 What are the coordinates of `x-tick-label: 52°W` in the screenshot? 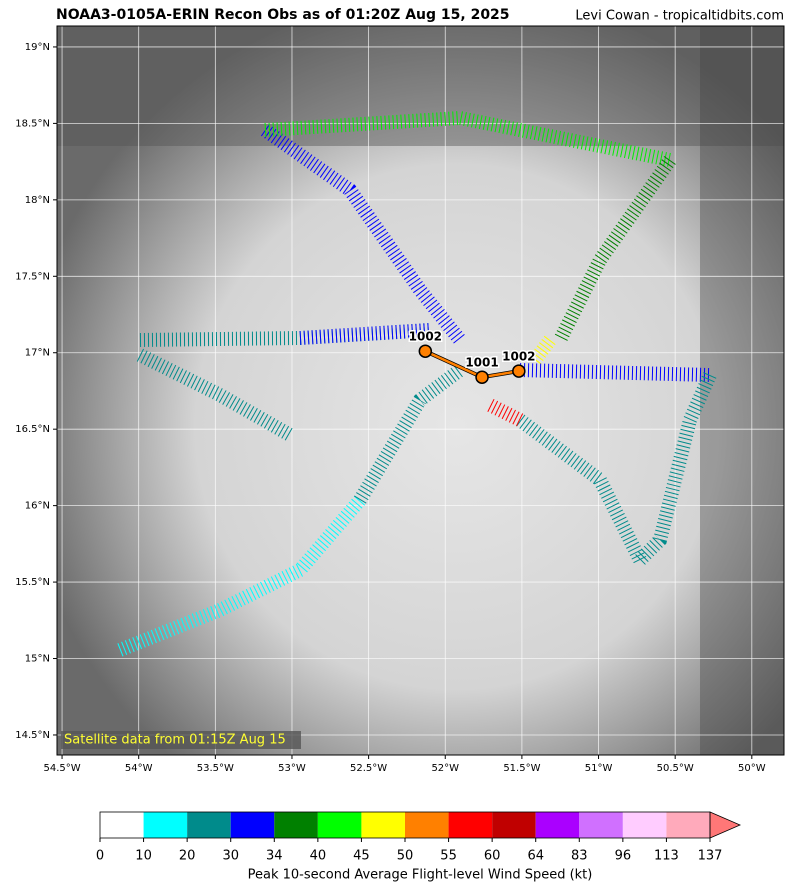 It's located at (445, 768).